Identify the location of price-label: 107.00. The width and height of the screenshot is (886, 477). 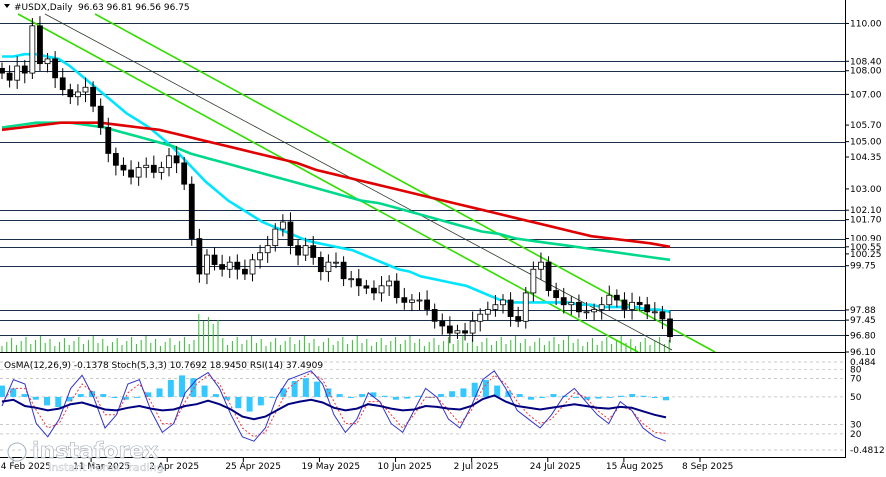
(866, 95).